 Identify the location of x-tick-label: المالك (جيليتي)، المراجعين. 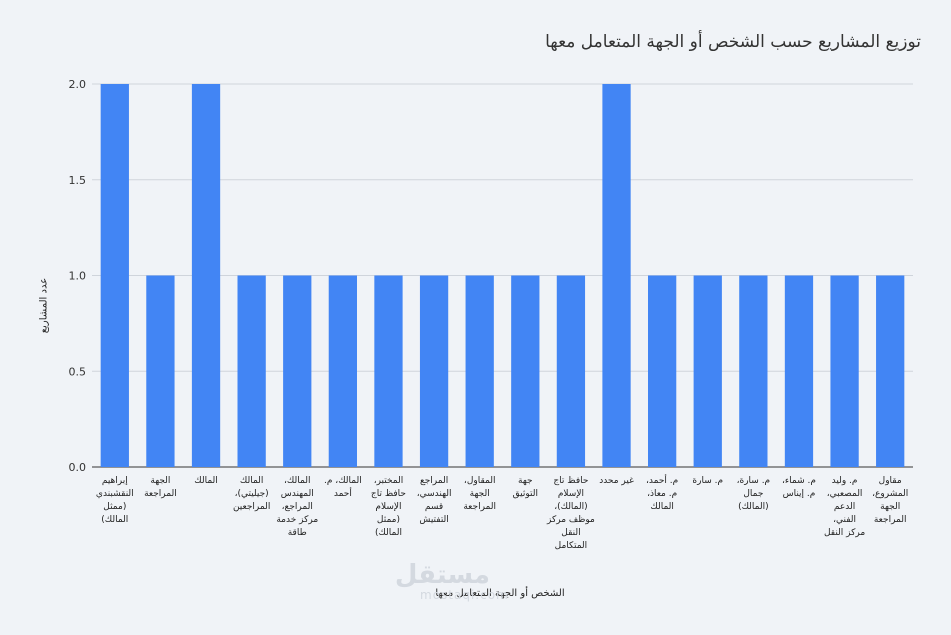
(251, 494).